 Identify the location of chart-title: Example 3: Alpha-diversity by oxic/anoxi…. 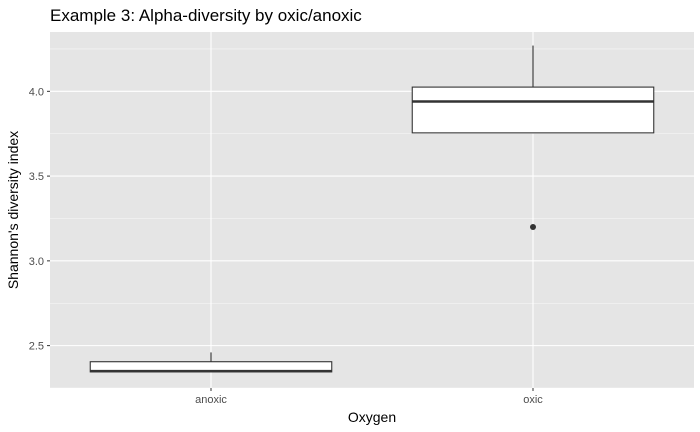
(206, 15).